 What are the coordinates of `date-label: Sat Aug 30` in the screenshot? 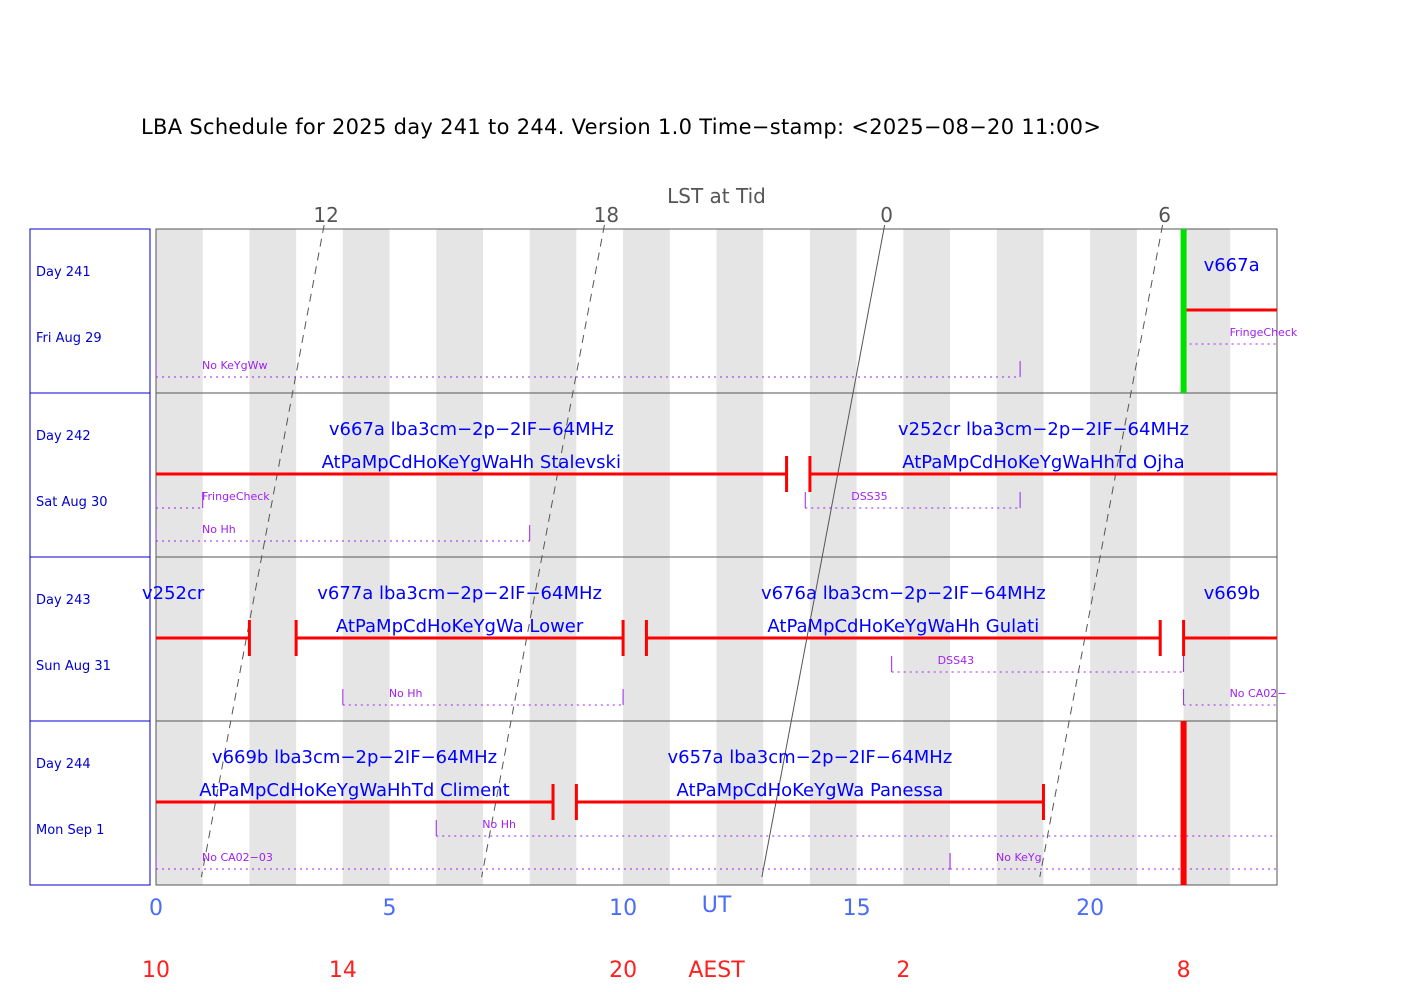 It's located at (72, 502).